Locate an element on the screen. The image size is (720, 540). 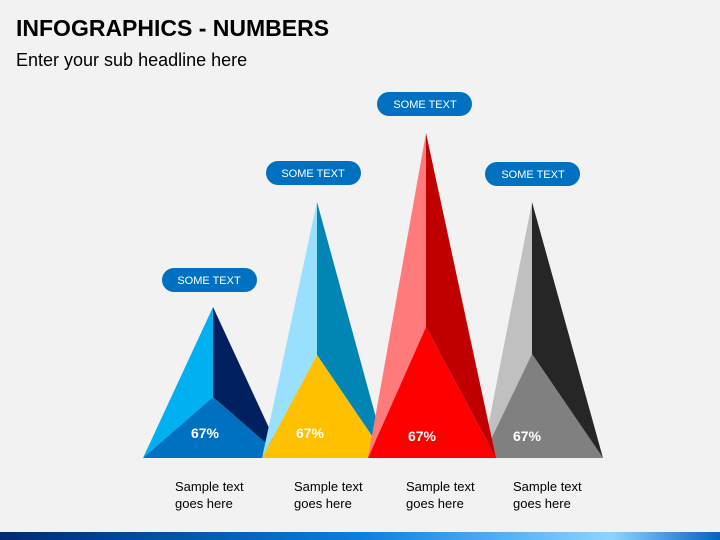
footer-bar is located at coordinates (360, 536).